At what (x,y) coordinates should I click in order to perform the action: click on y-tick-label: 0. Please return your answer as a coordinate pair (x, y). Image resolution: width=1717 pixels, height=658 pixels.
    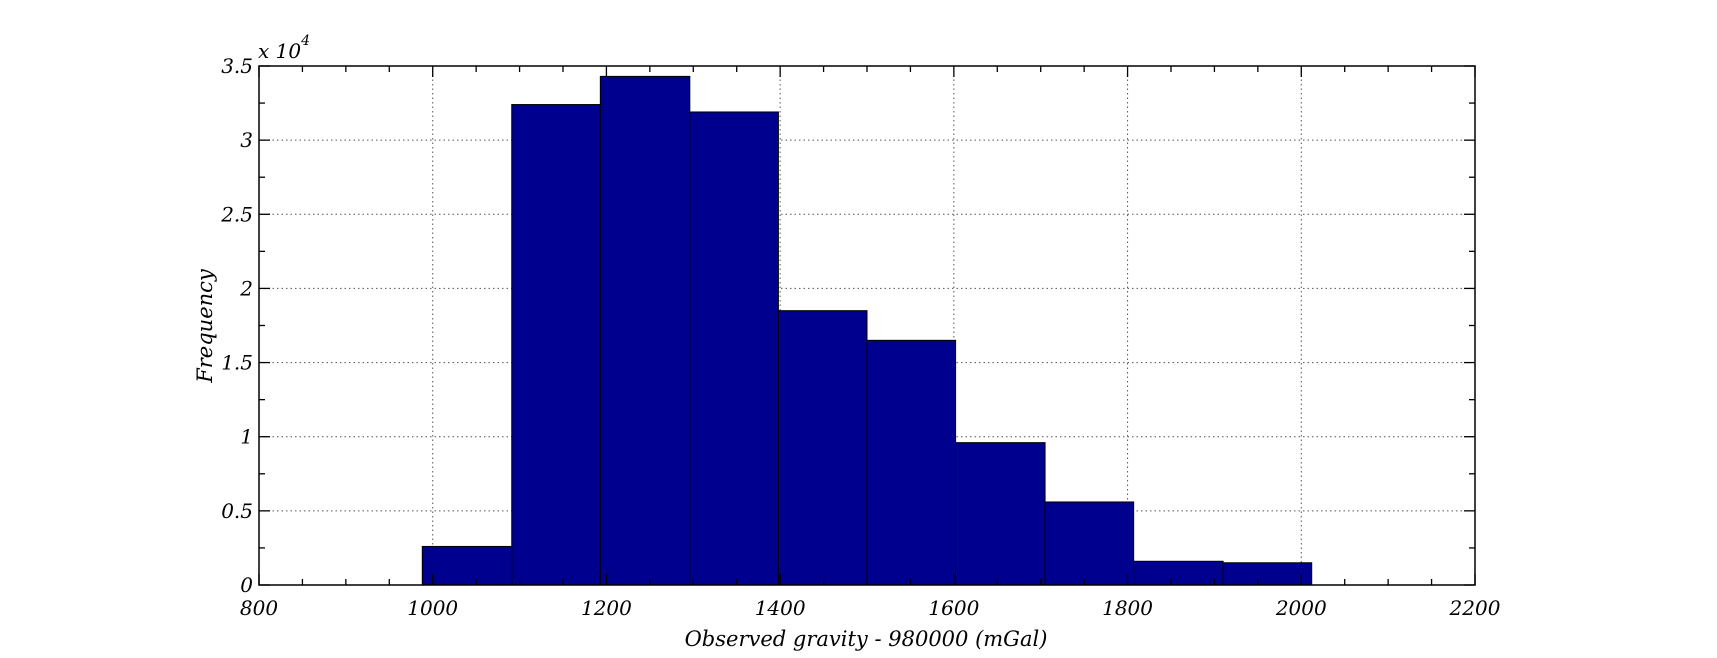
    Looking at the image, I should click on (246, 585).